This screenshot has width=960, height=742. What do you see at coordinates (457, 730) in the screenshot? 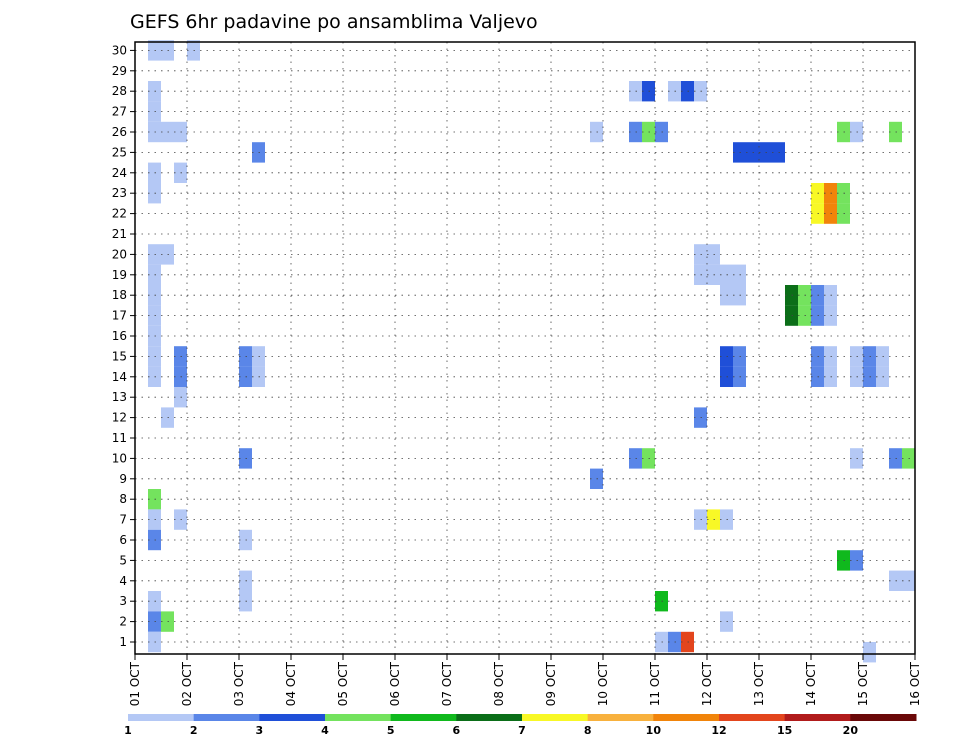
I see `colorbar-label: 6` at bounding box center [457, 730].